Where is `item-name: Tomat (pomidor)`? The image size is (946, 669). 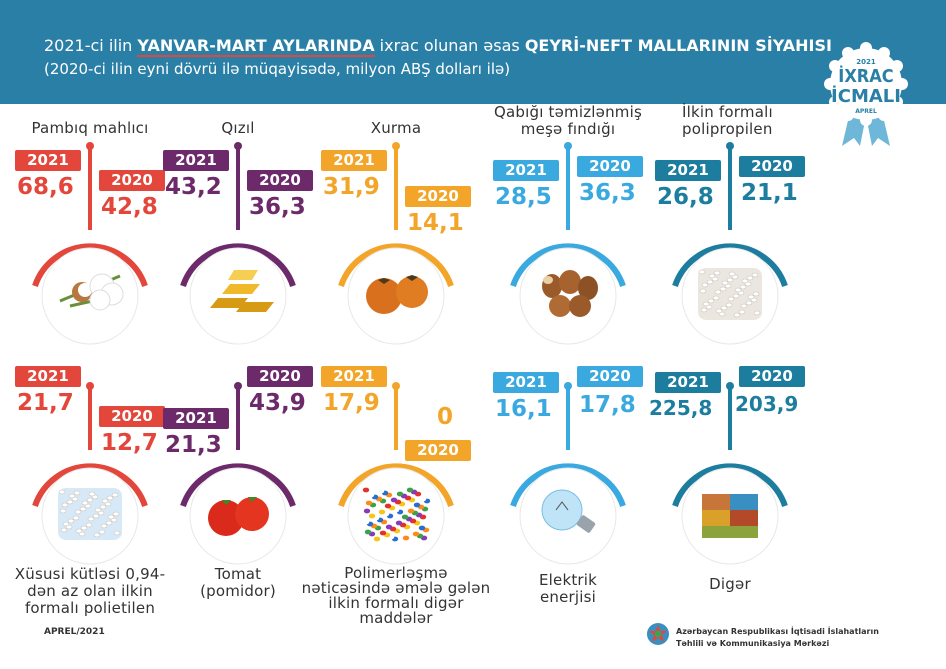 item-name: Tomat (pomidor) is located at coordinates (238, 582).